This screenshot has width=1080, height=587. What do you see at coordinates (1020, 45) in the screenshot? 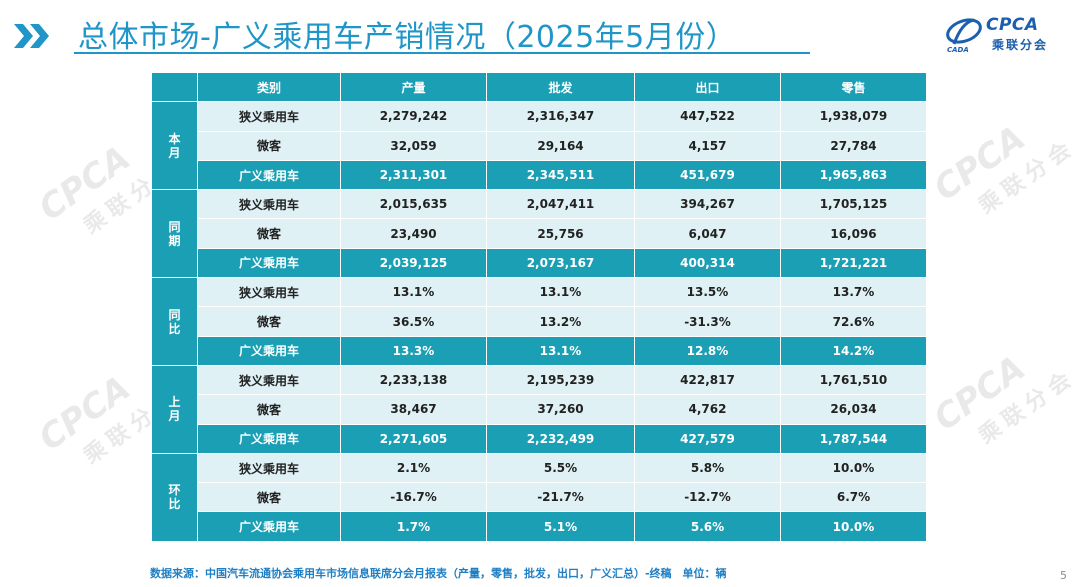
I see `logo-subtitle: 乘联分会` at bounding box center [1020, 45].